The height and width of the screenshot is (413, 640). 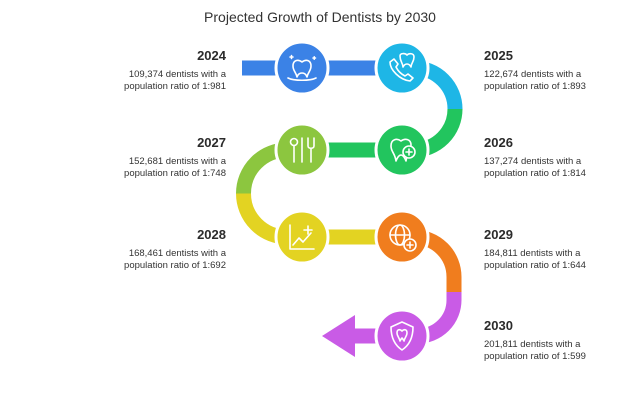 I want to click on page-title: Projected Growth of Dentists by 2030, so click(x=320, y=17).